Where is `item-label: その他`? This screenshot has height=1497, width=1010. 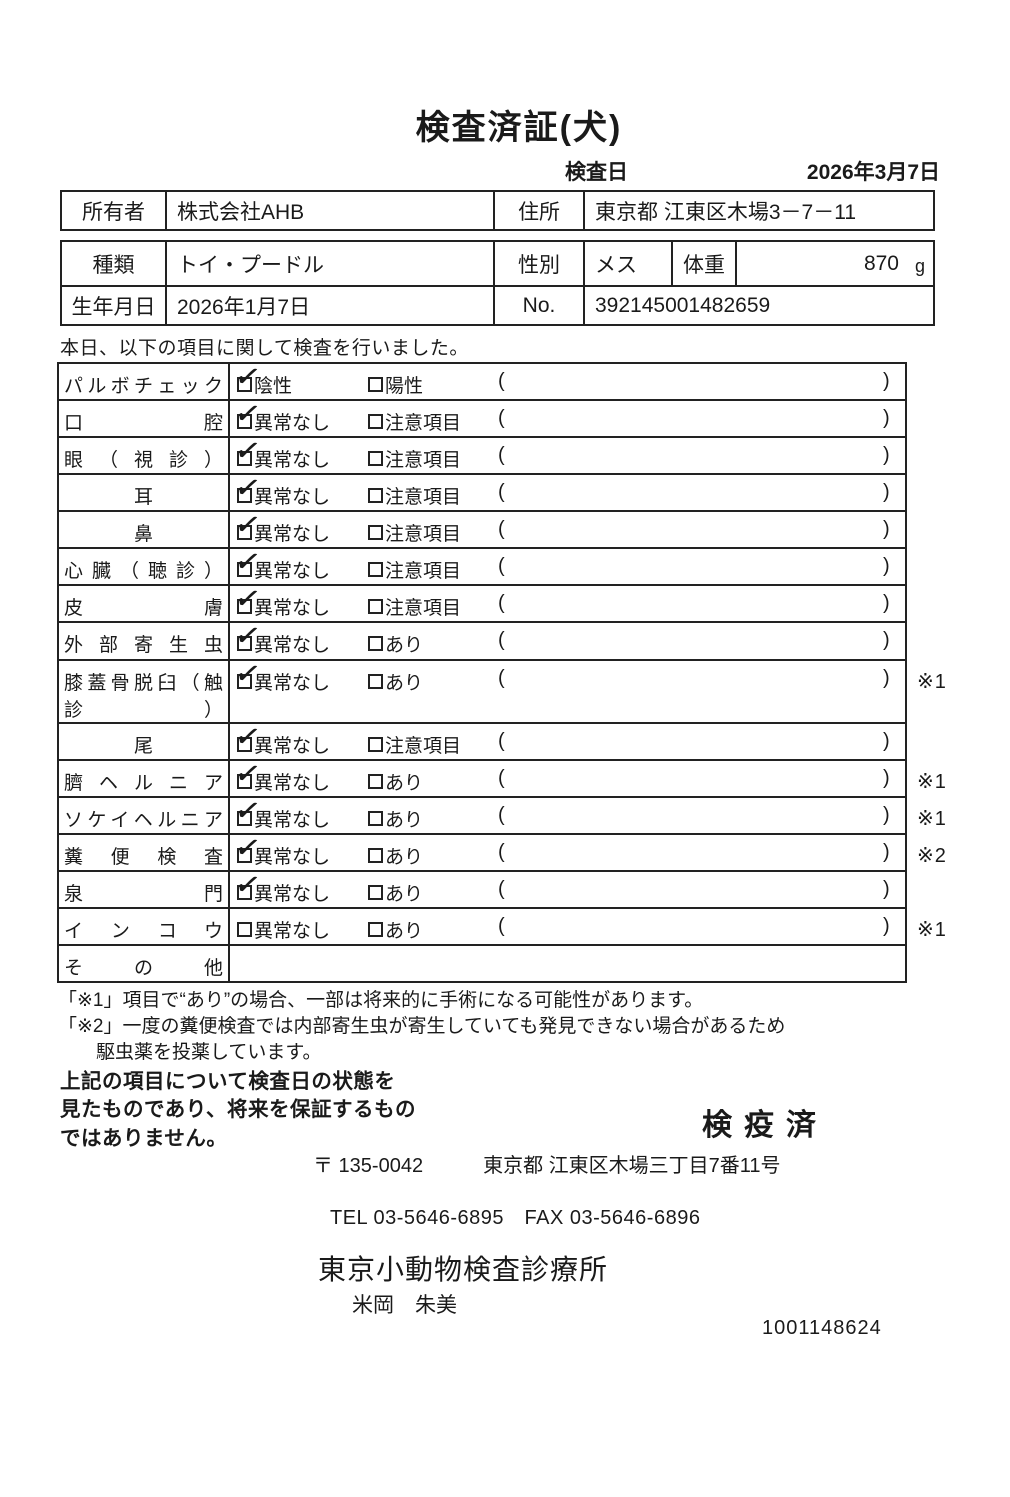 item-label: その他 is located at coordinates (144, 963).